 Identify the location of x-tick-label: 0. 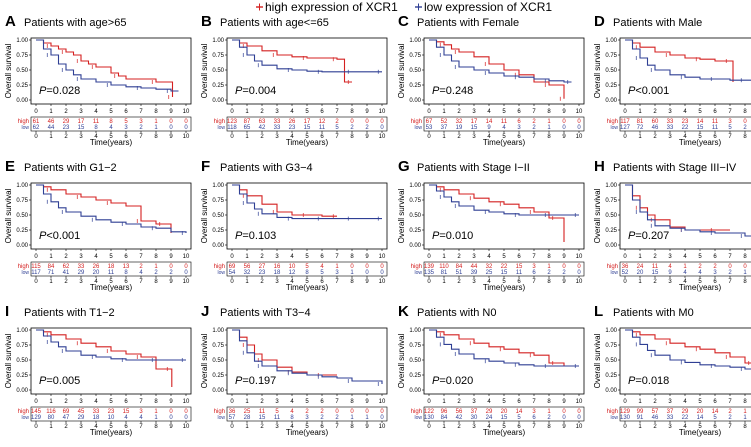
(429, 257).